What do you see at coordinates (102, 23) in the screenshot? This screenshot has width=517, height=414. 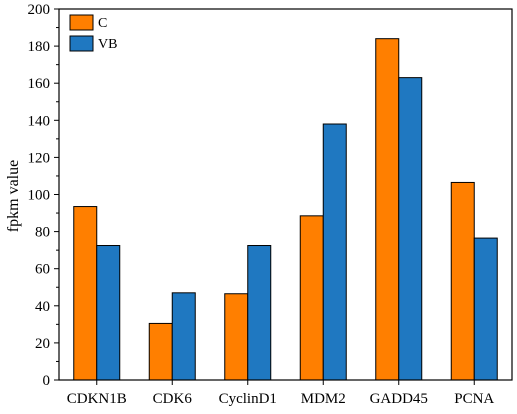 I see `legend-label-c: C` at bounding box center [102, 23].